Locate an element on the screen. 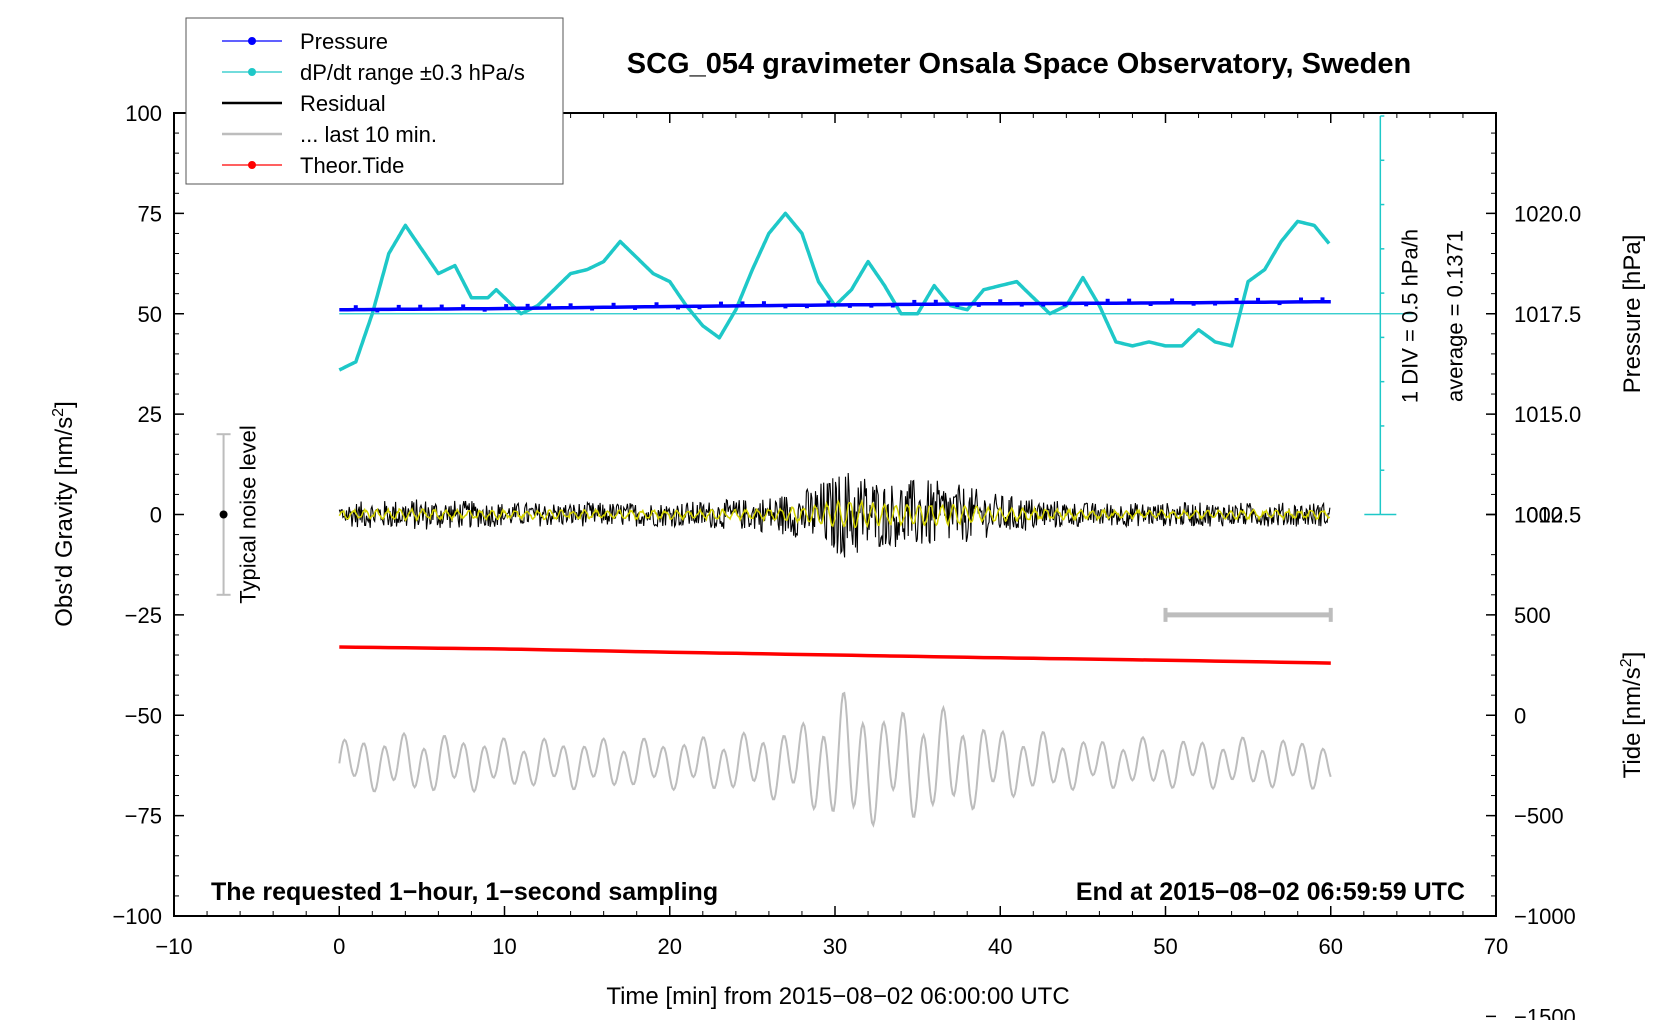 This screenshot has width=1676, height=1020. x-tick-label: 50 is located at coordinates (1165, 946).